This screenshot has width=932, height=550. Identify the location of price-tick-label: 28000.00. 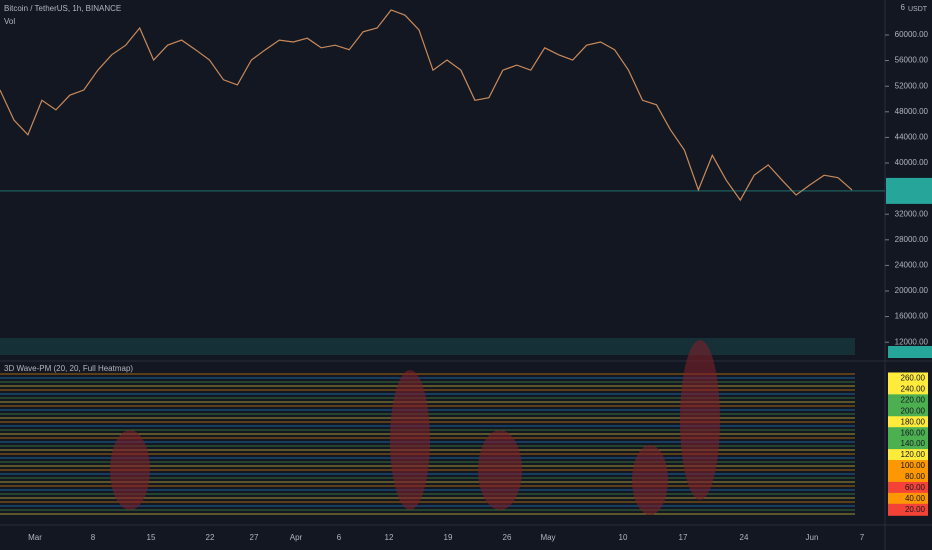
(912, 239).